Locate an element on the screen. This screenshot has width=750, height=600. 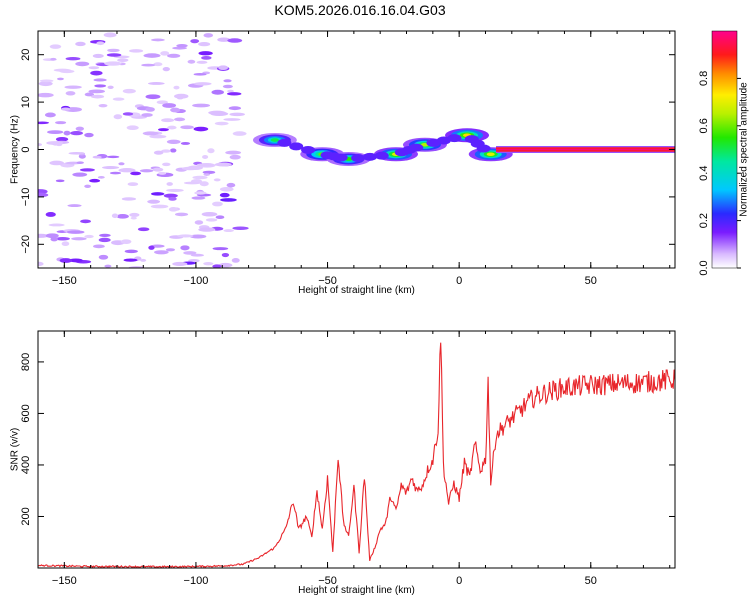
colorbar-tick-label: 0.0 is located at coordinates (704, 267).